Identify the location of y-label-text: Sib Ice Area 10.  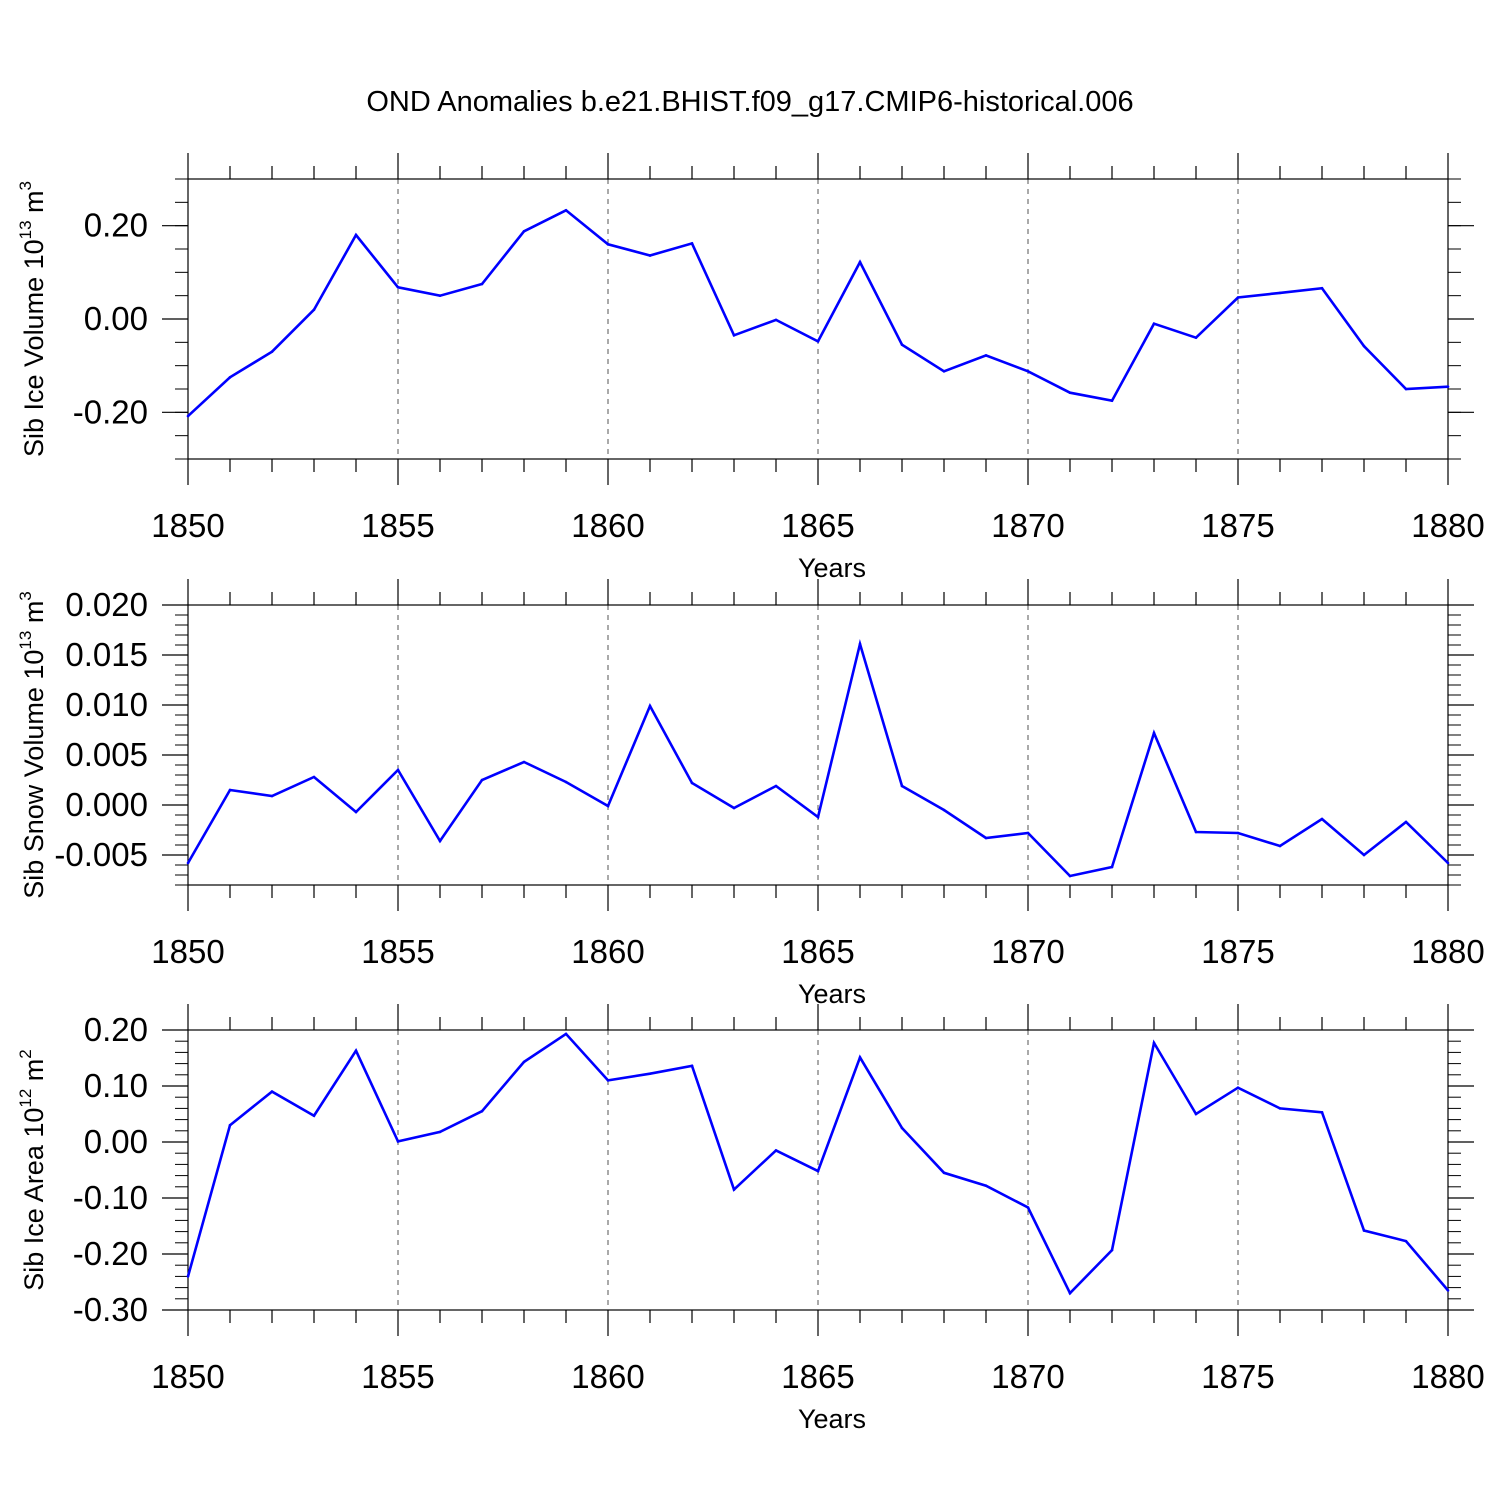
(34, 1199).